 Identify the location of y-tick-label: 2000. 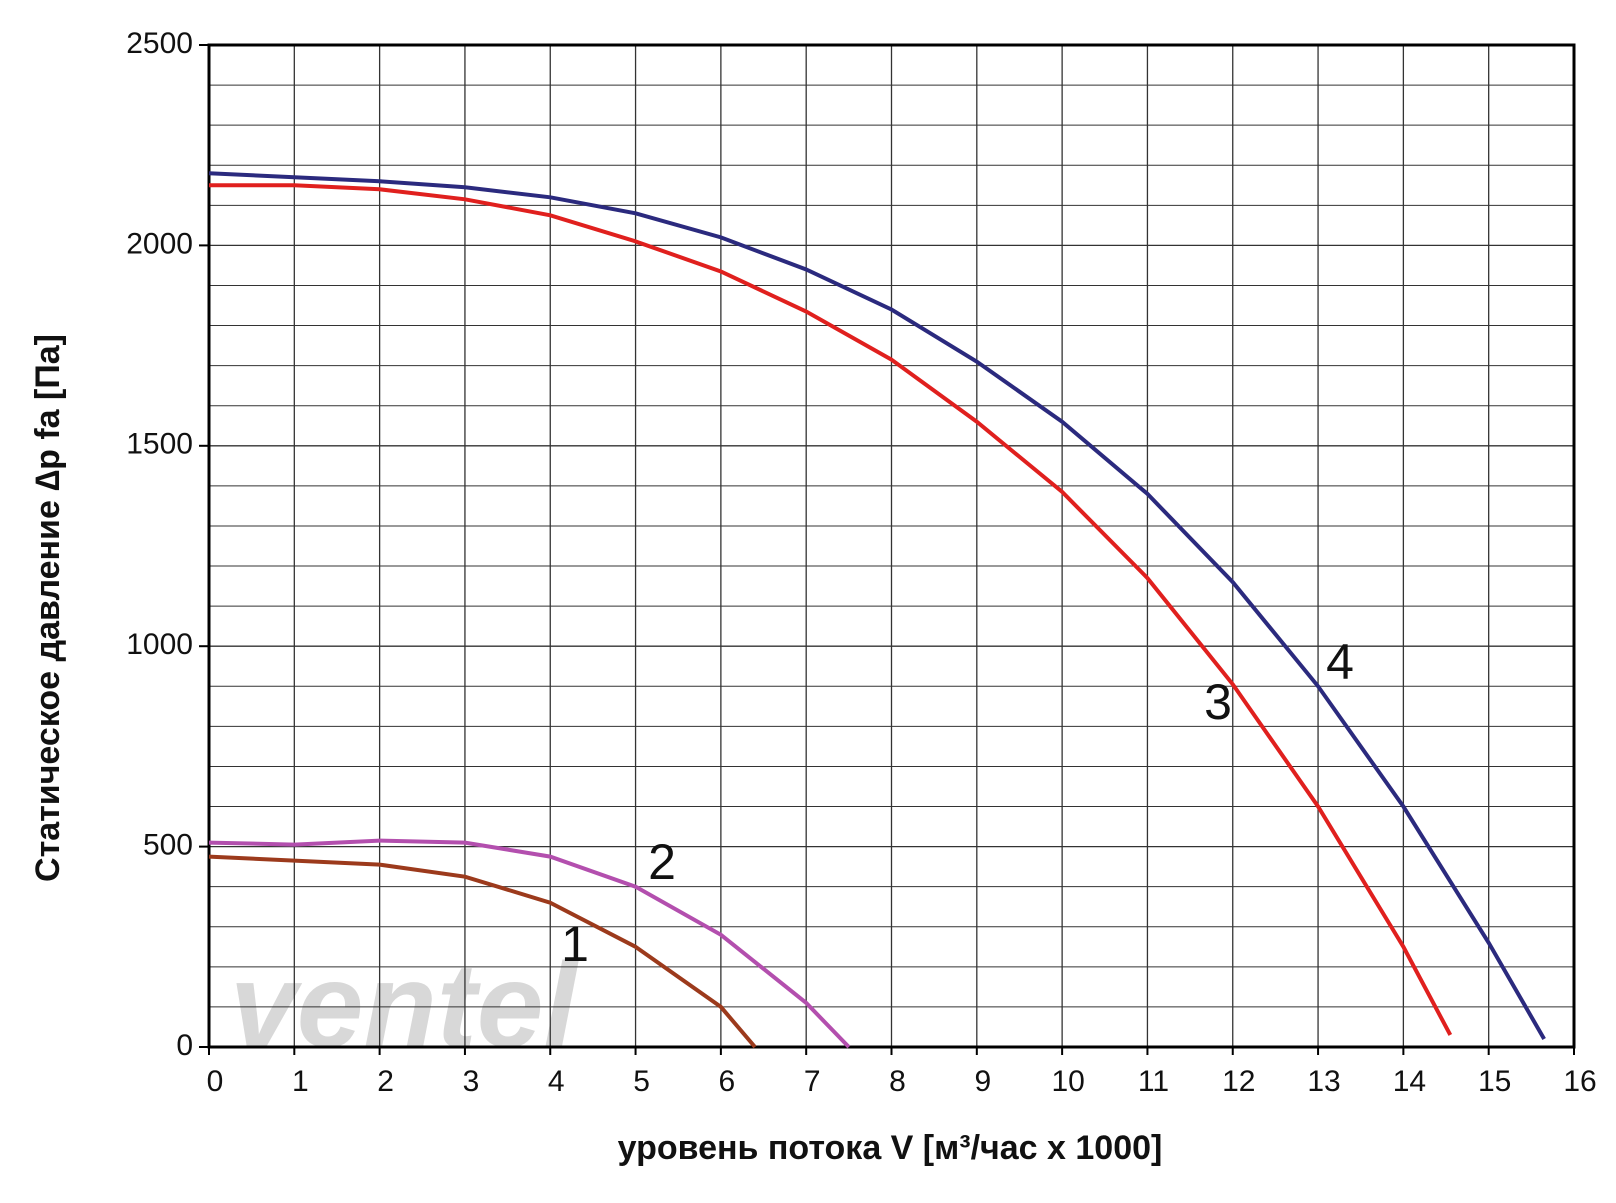
(159, 243).